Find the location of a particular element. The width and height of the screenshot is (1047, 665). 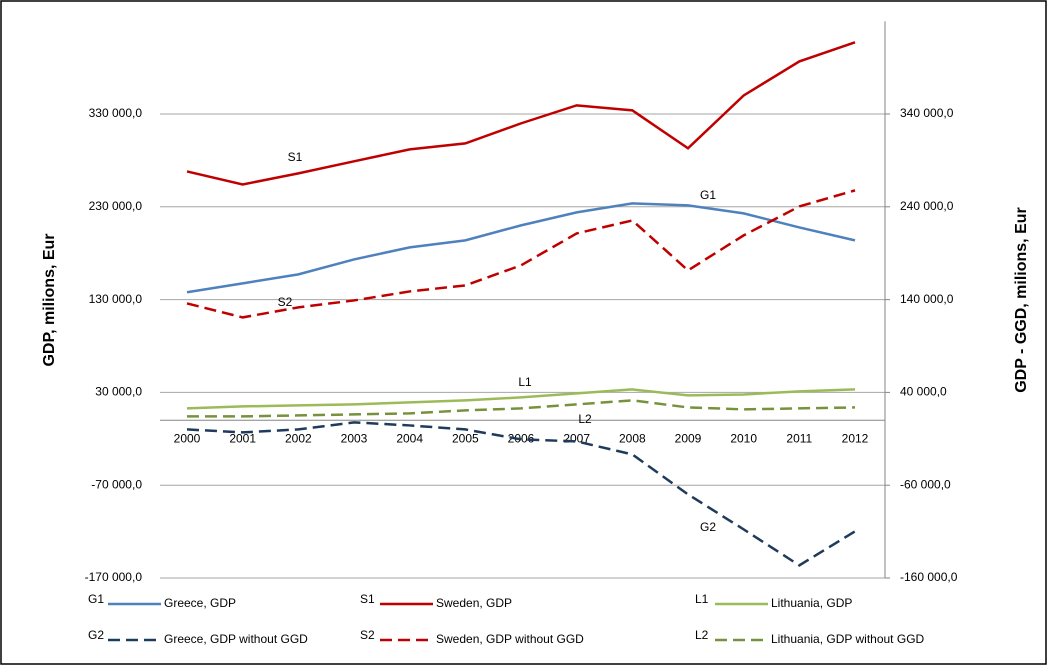

y2-tick-label: 40 000,0 is located at coordinates (923, 392).